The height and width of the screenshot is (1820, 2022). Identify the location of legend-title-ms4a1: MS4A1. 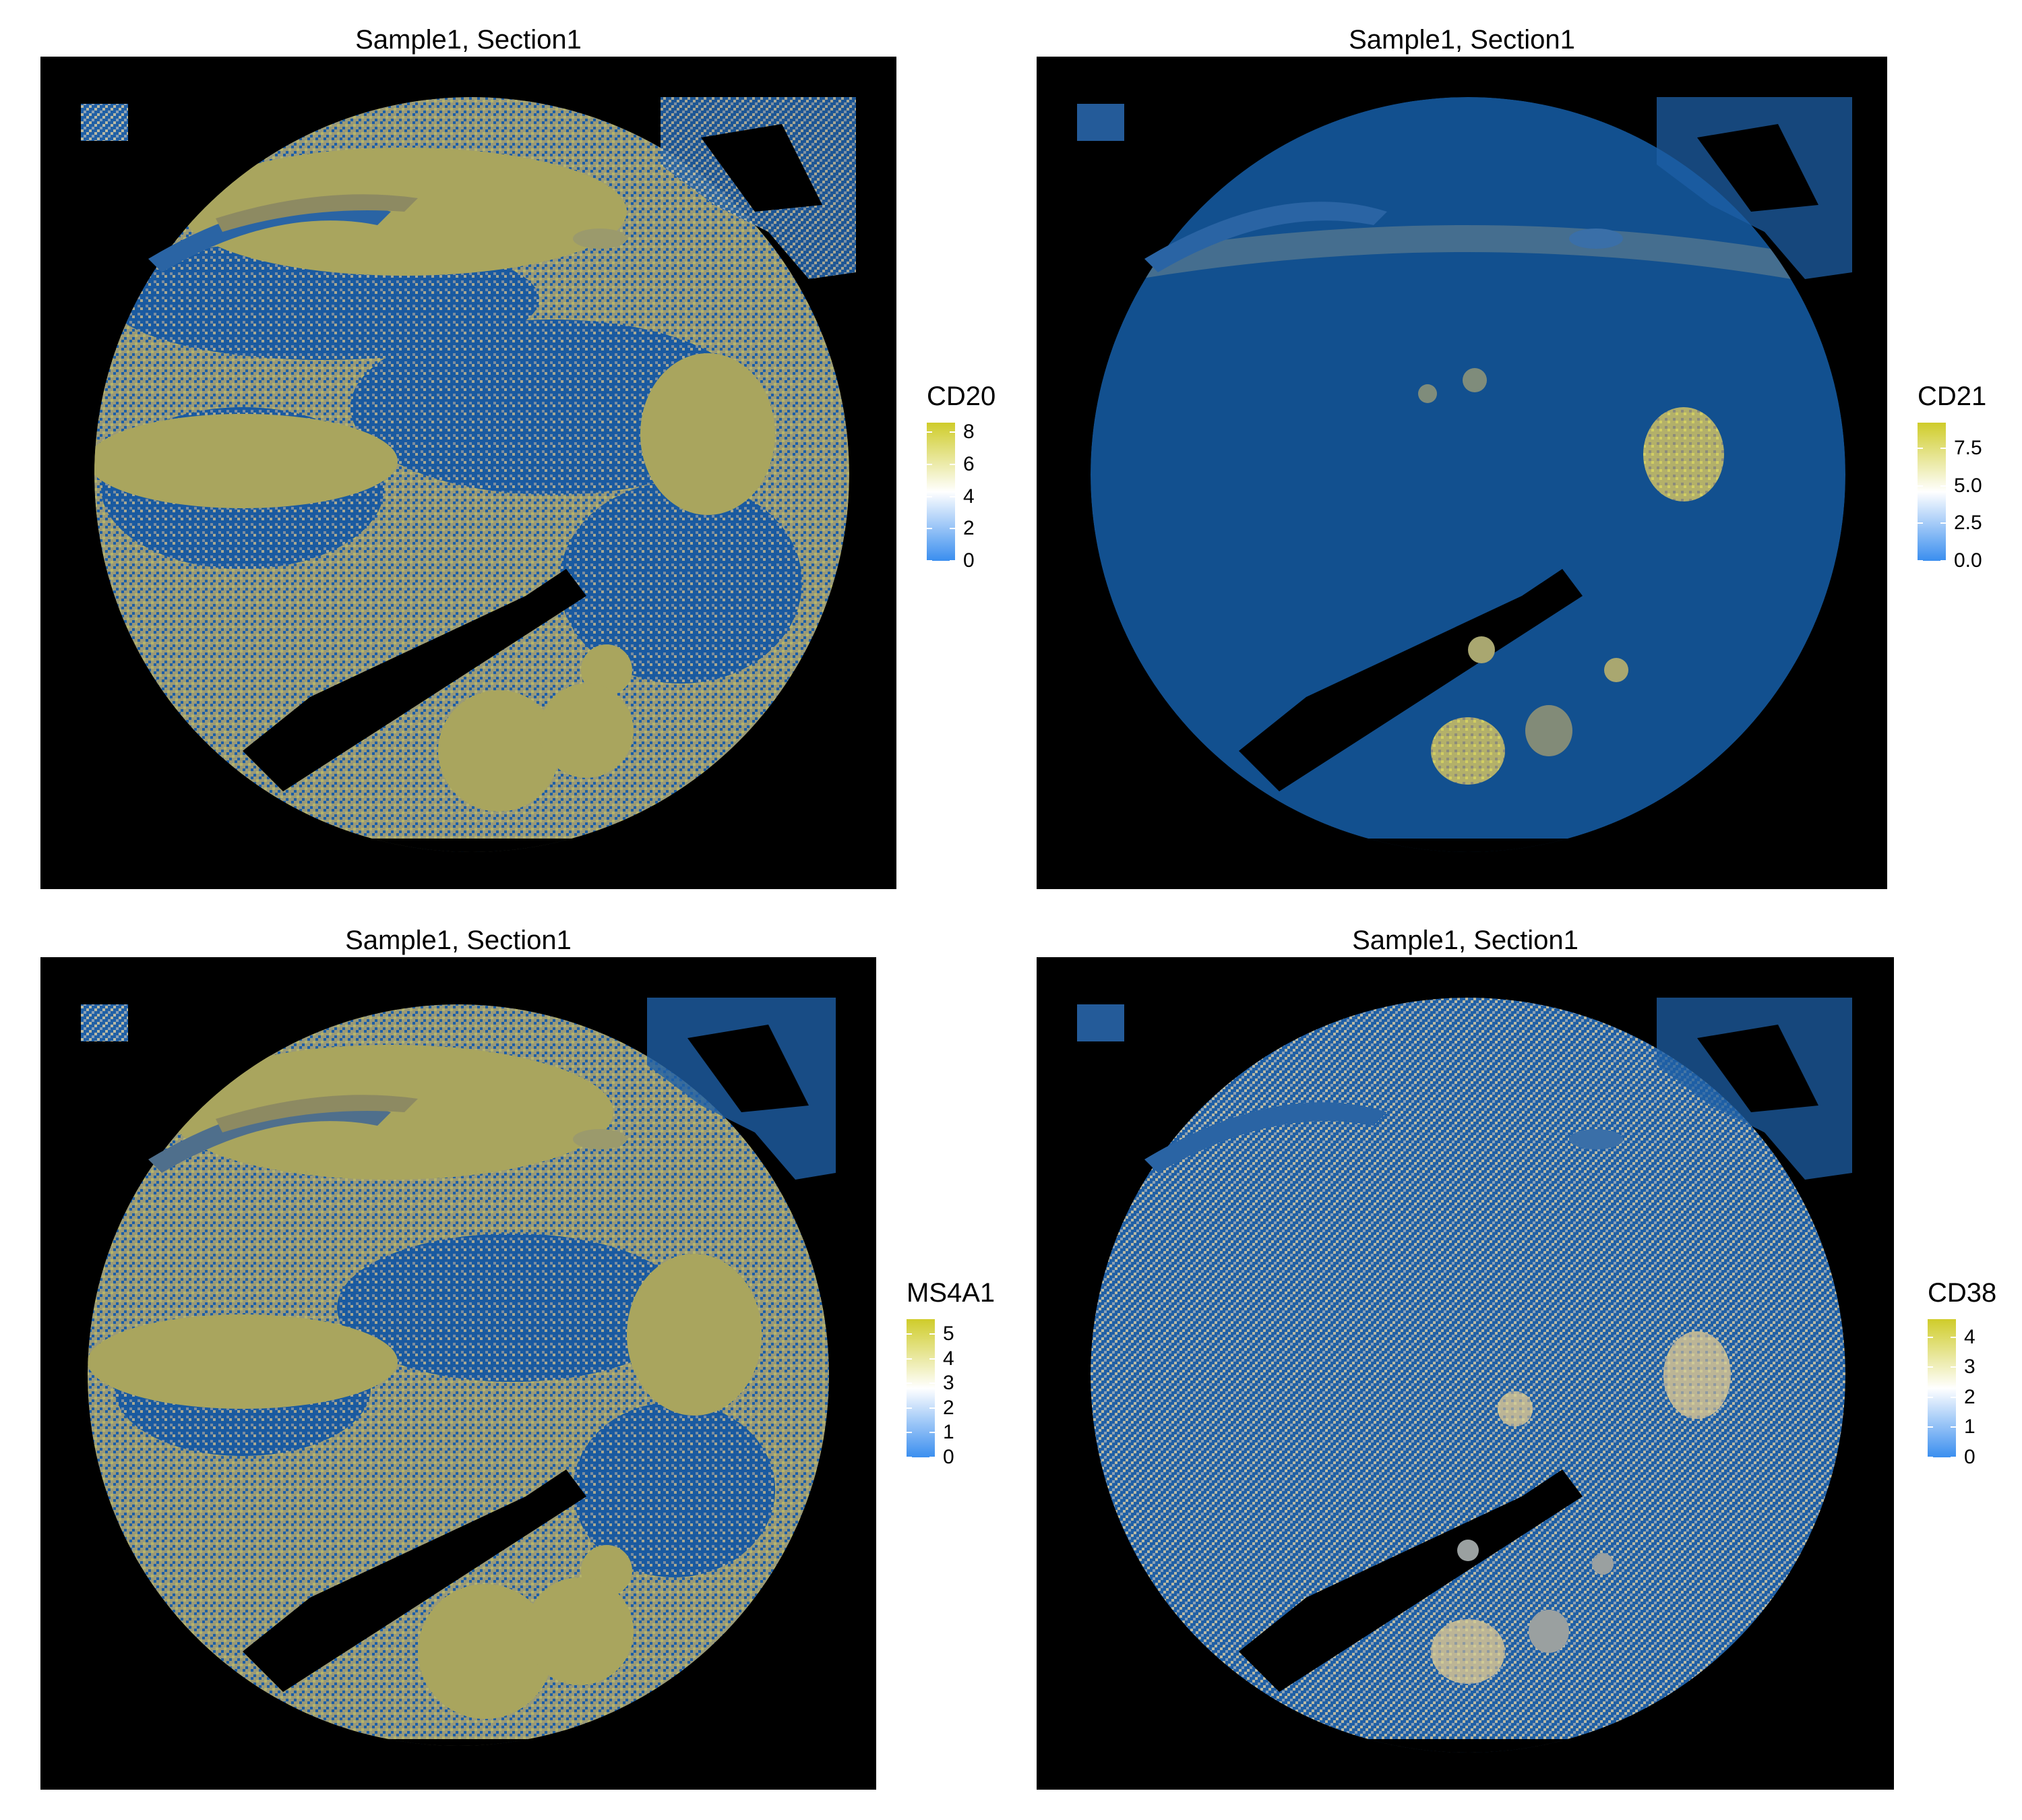
(951, 1293).